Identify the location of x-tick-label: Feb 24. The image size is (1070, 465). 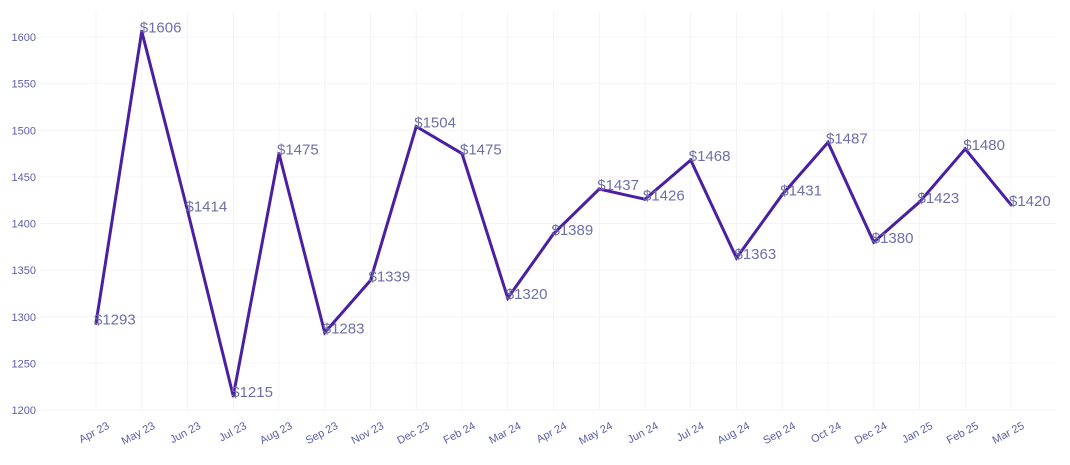
(460, 433).